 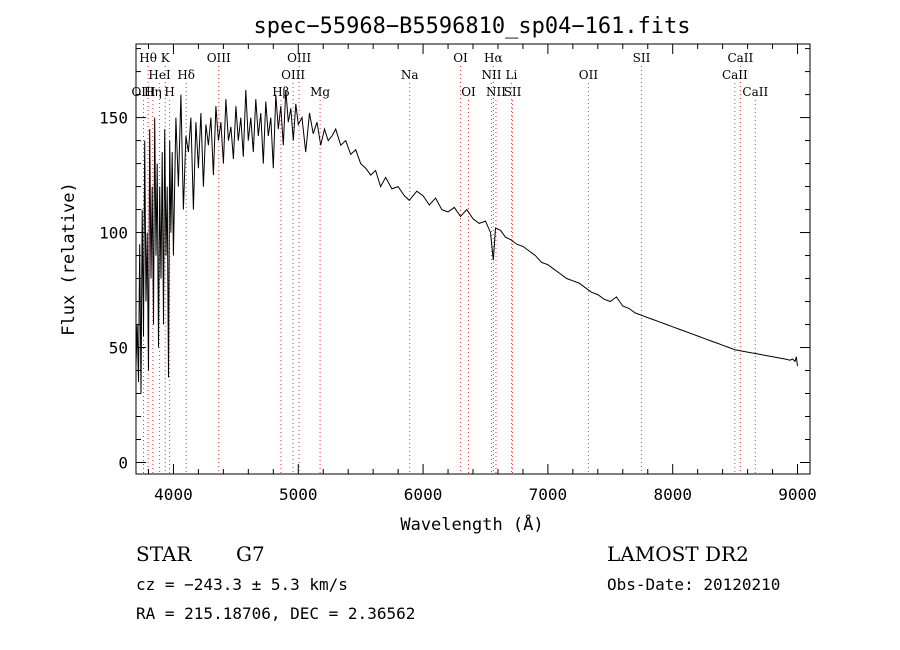 What do you see at coordinates (548, 494) in the screenshot?
I see `x-tick-label: 7000` at bounding box center [548, 494].